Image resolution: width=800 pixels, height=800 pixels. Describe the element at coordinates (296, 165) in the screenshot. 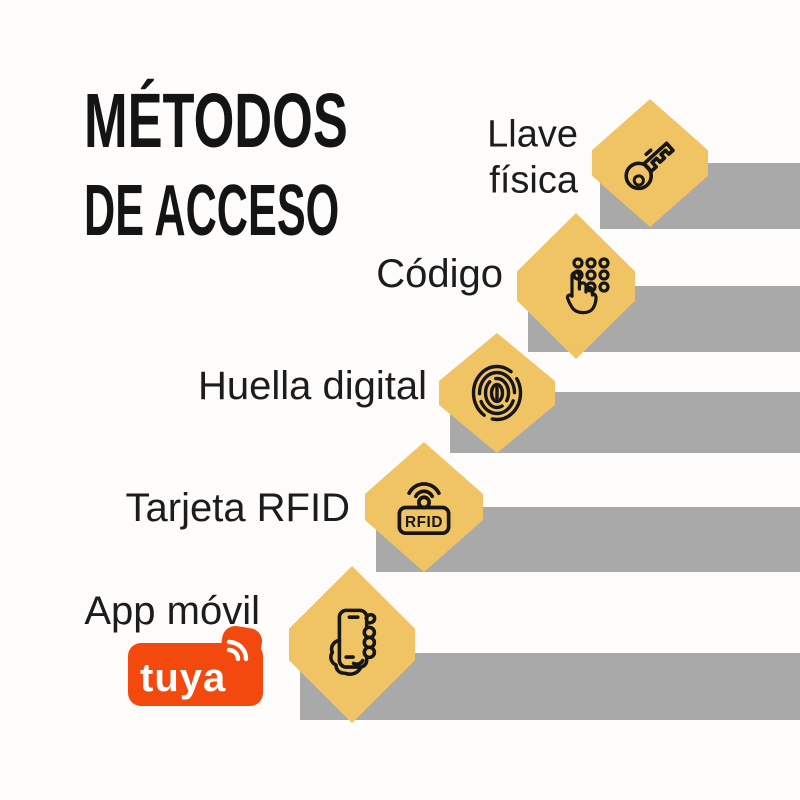

I see `page-title: MÉTODOS DE ACCESO` at that location.